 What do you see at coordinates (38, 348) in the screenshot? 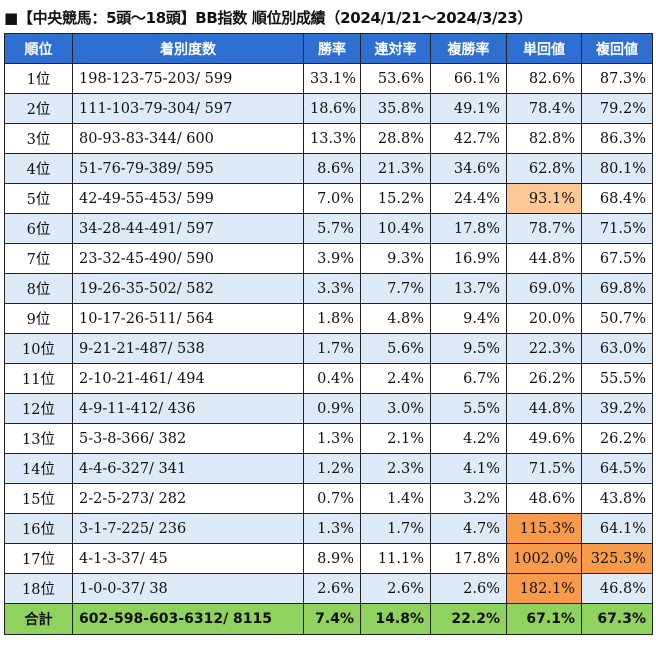
I see `rank-cell: 10位` at bounding box center [38, 348].